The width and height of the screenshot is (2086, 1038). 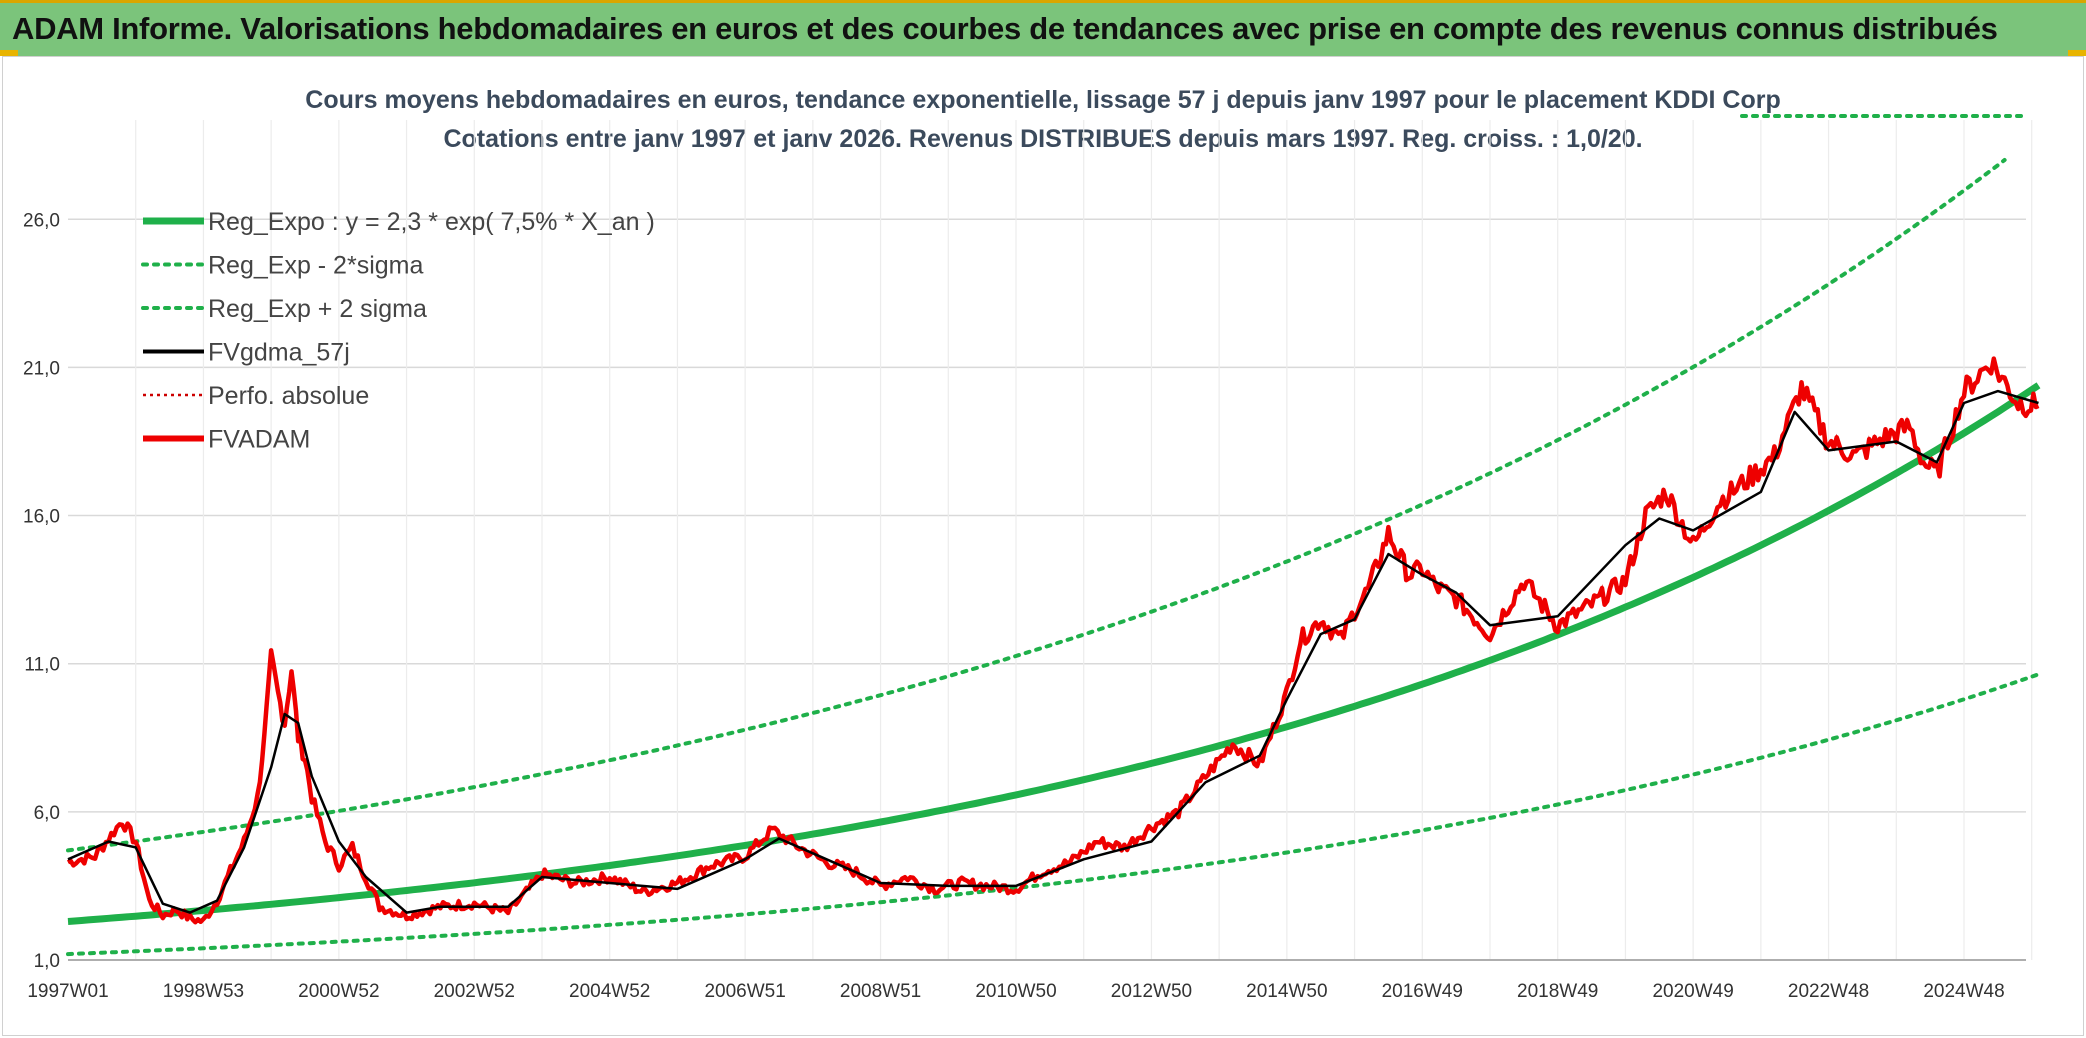 I want to click on y-tick-label: 1,0, so click(x=47, y=961).